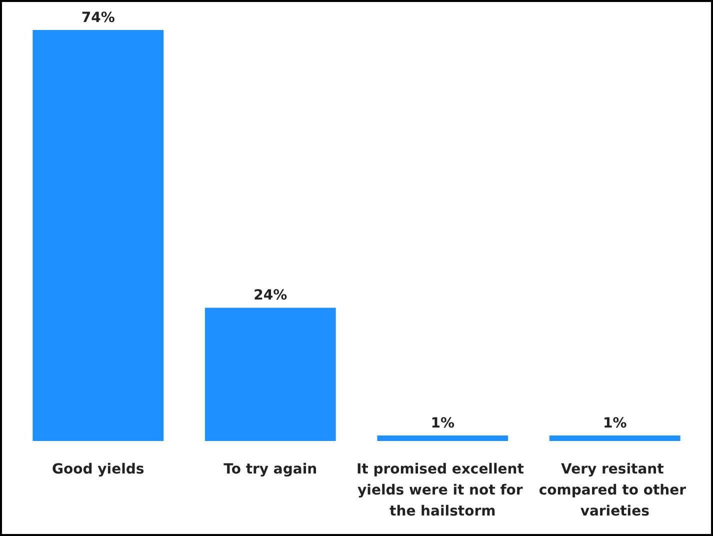 The image size is (713, 536). What do you see at coordinates (98, 18) in the screenshot?
I see `data-label: 74%` at bounding box center [98, 18].